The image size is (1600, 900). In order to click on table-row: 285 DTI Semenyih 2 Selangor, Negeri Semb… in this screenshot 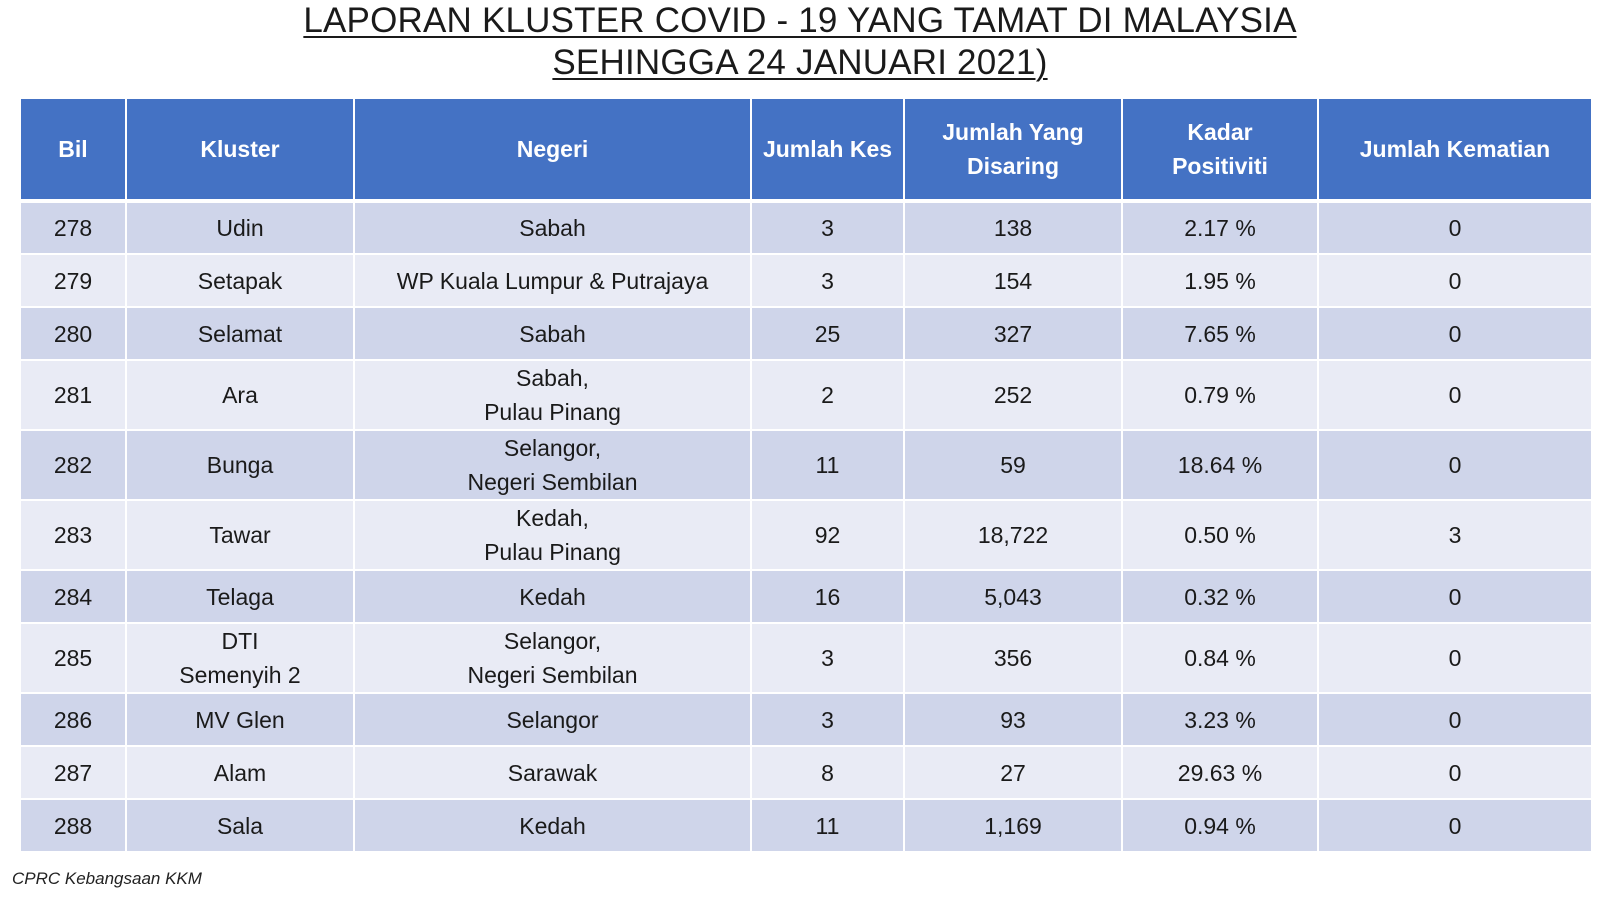, I will do `click(806, 658)`.